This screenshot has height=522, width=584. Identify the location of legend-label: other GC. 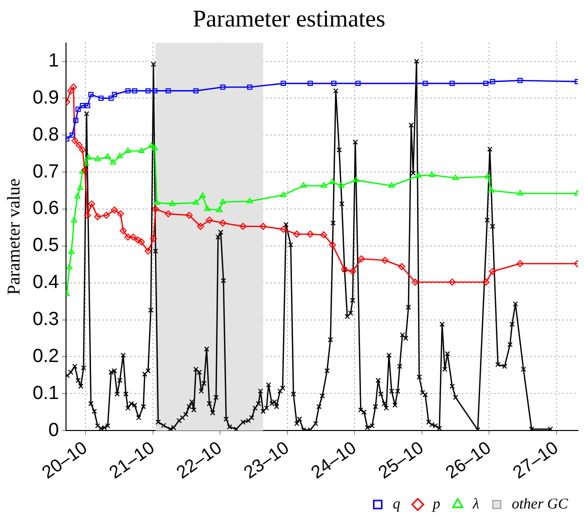
(540, 504).